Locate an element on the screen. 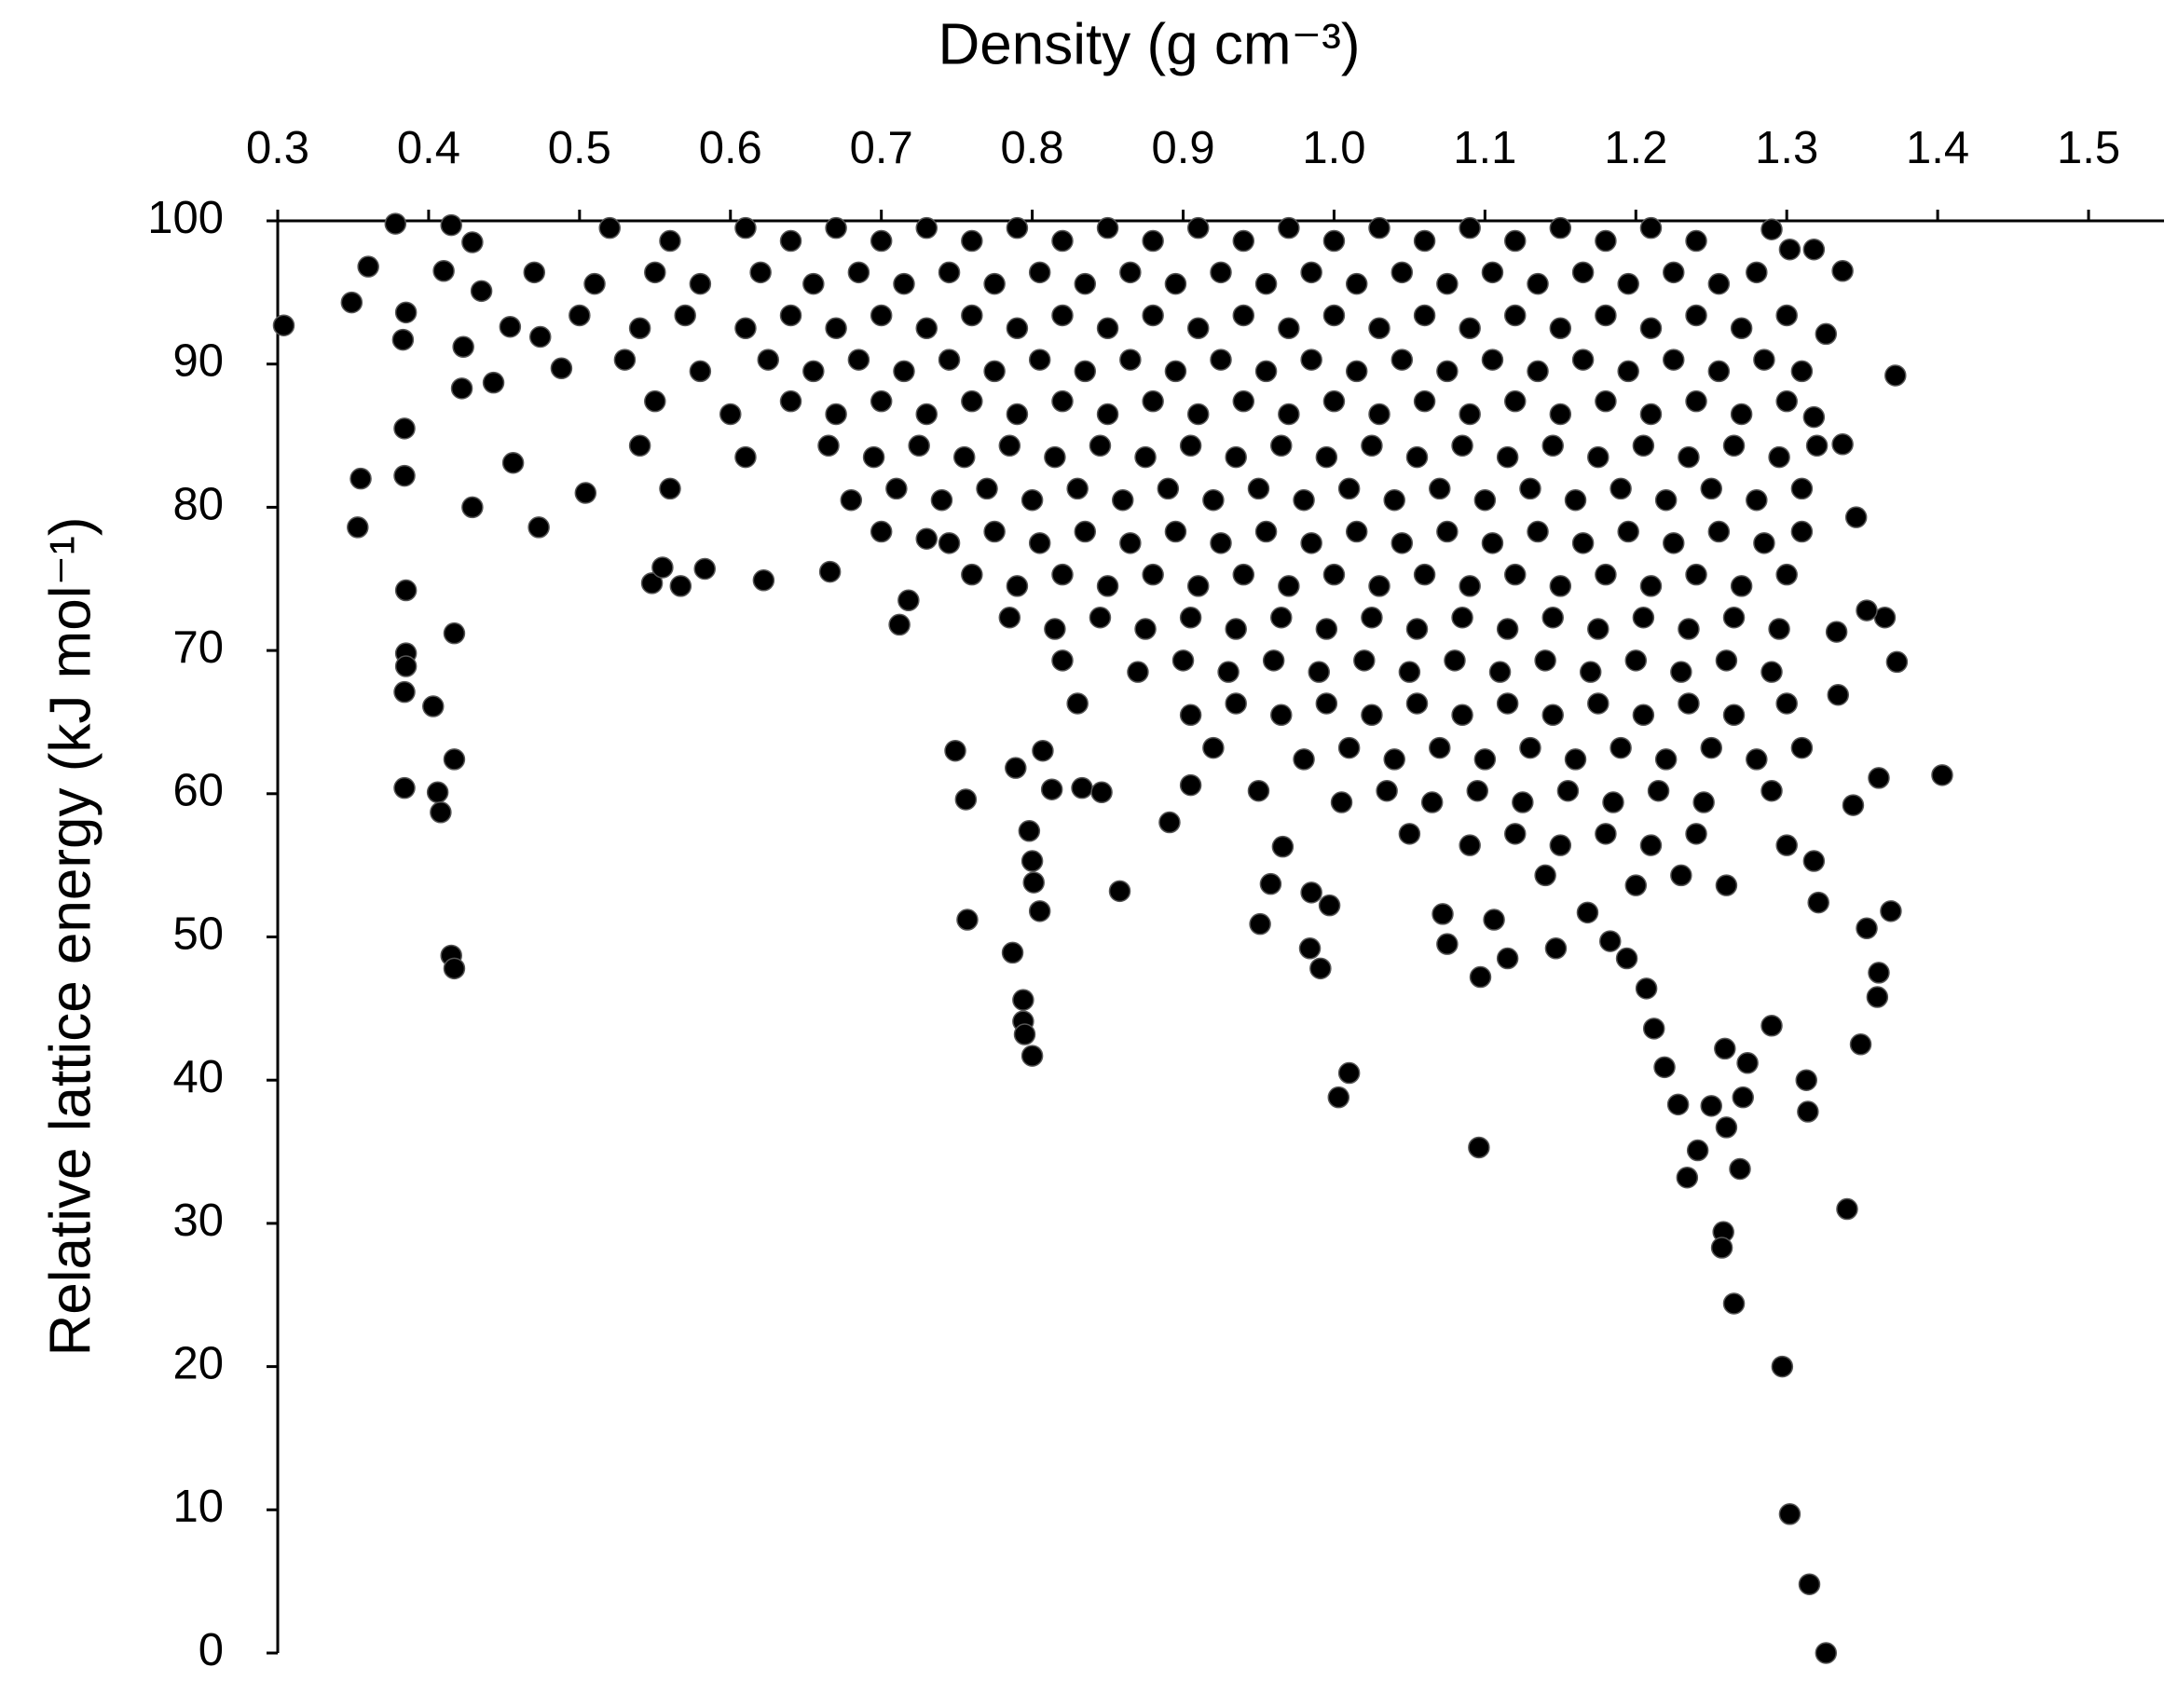 The height and width of the screenshot is (1708, 2178). y-tick-label: 100 is located at coordinates (186, 218).